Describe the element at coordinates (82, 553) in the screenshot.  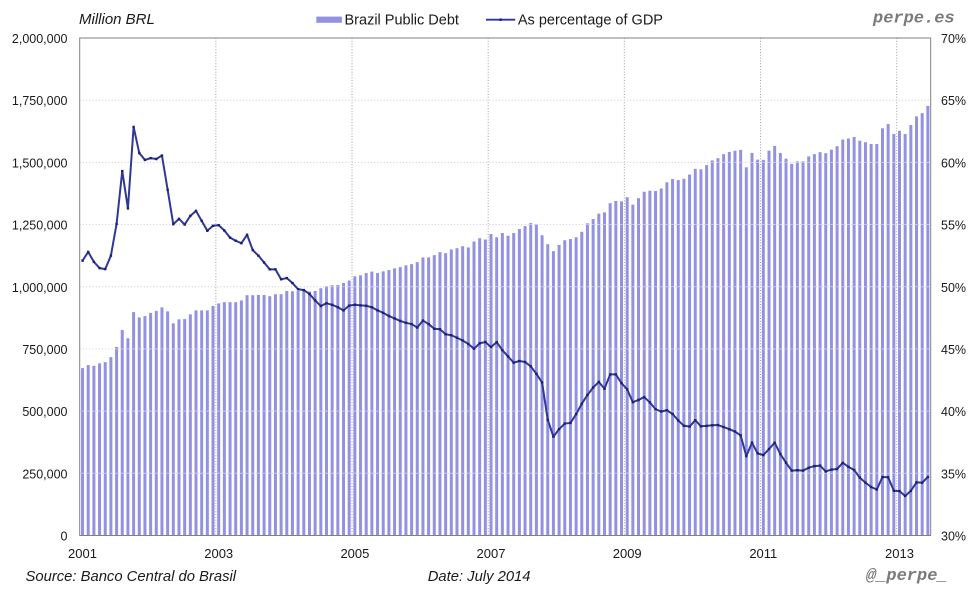
I see `svg-text: 2001` at that location.